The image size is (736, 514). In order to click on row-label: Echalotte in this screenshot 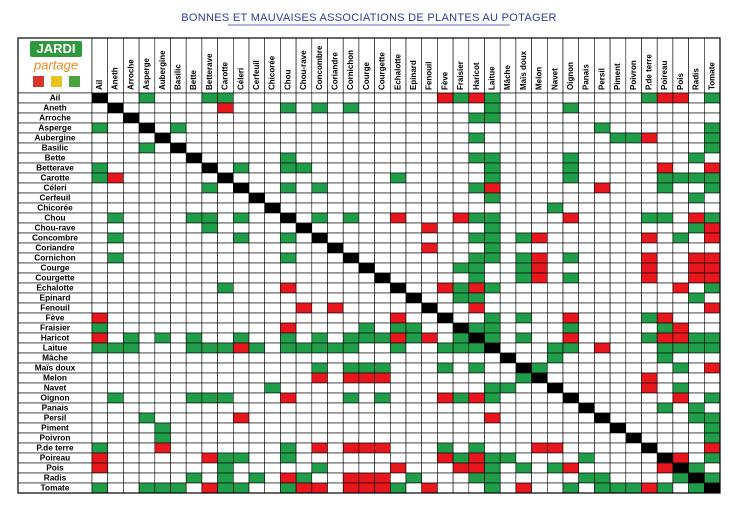, I will do `click(55, 288)`.